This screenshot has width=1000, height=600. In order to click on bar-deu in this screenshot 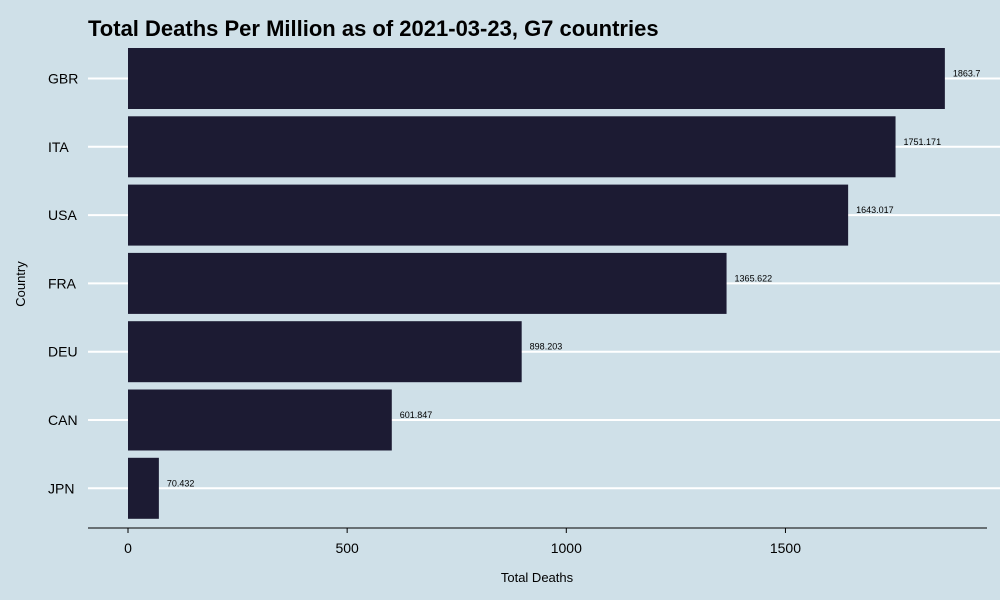, I will do `click(325, 352)`.